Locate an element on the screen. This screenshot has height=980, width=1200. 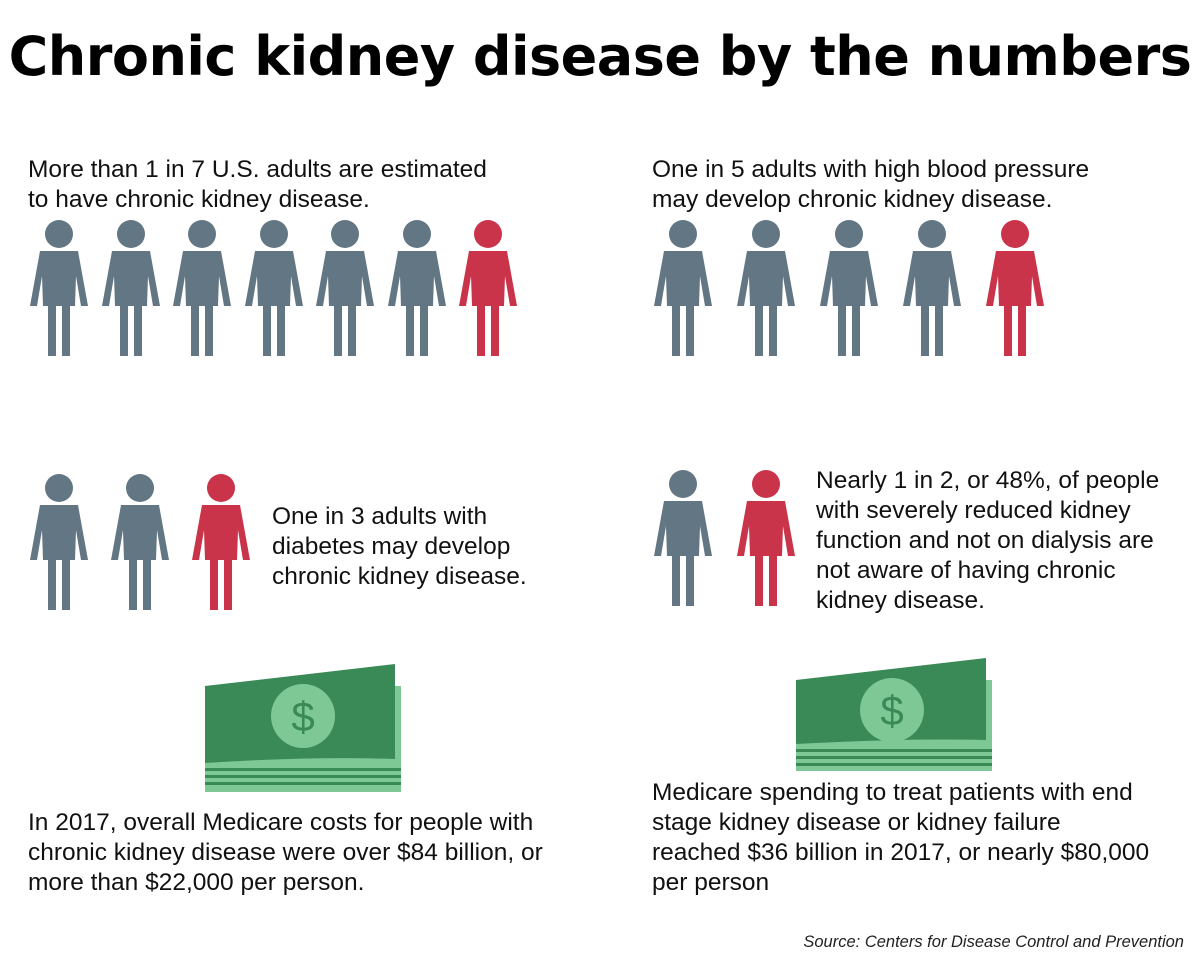
awareness-line4: not aware of having chronic is located at coordinates (966, 570).